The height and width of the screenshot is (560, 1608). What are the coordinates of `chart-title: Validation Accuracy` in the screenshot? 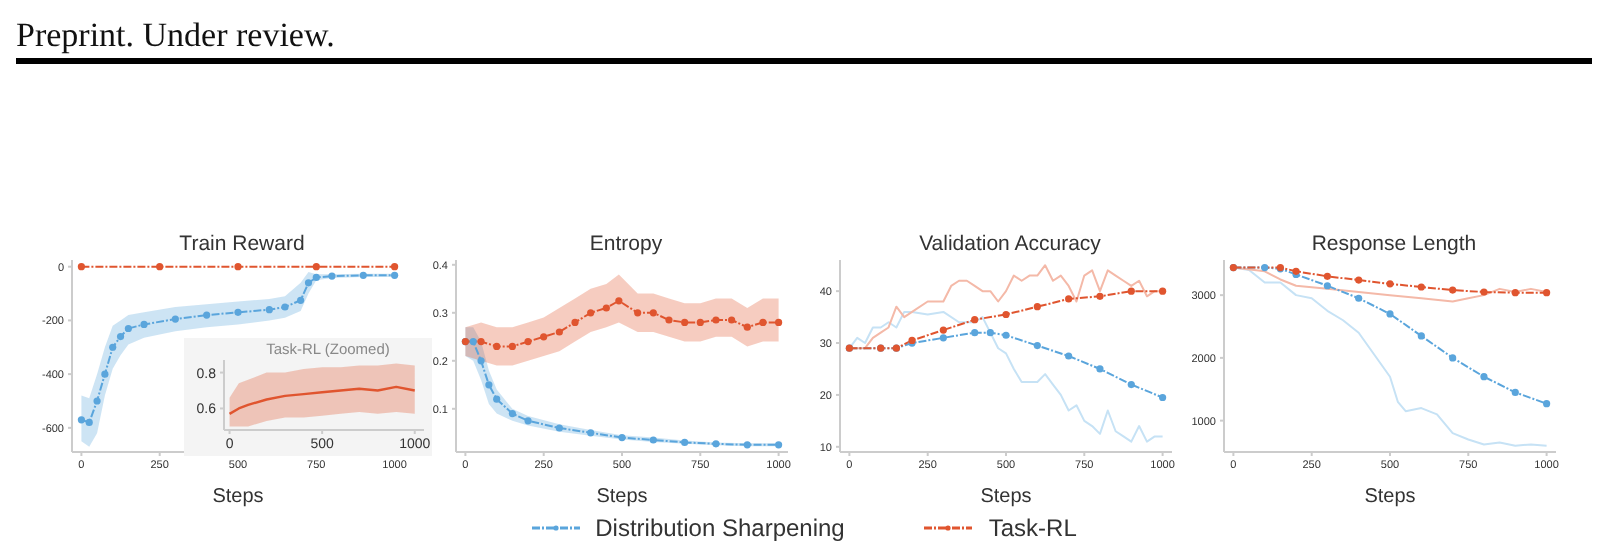 It's located at (1010, 245).